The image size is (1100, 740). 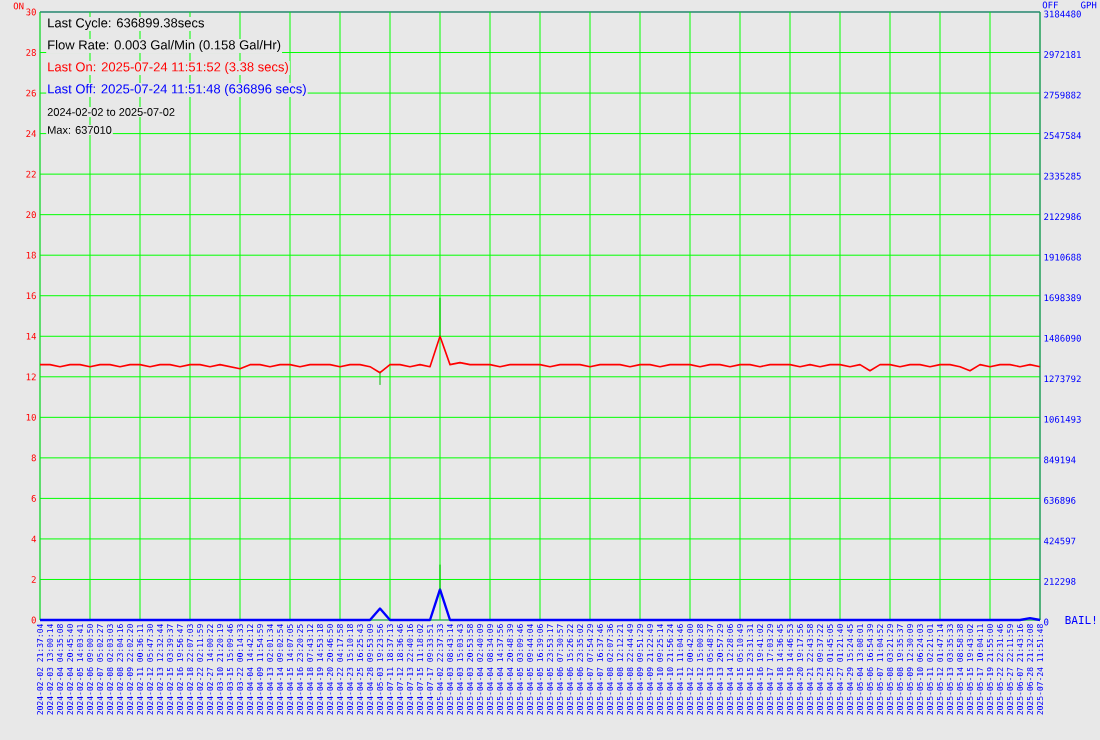 What do you see at coordinates (910, 669) in the screenshot?
I see `x-tick-label: 2025-05-09 12:30:09` at bounding box center [910, 669].